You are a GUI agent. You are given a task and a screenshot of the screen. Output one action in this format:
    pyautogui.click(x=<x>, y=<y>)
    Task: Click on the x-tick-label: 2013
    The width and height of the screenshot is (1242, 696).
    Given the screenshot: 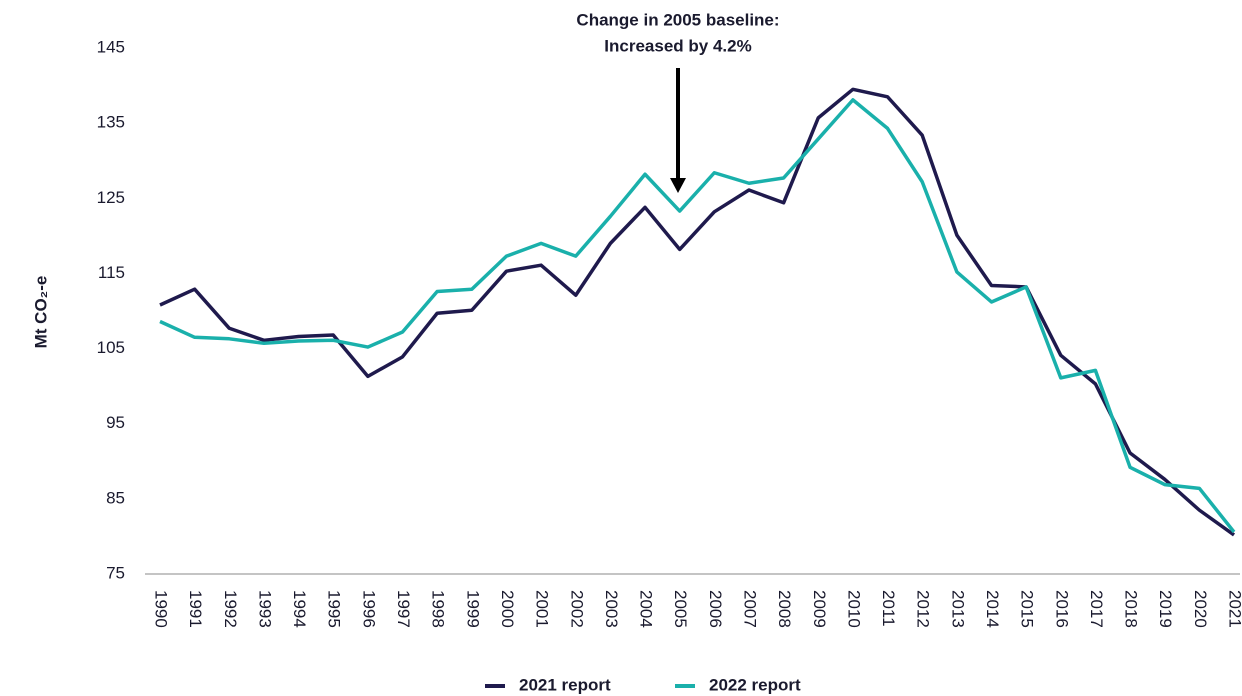 What is the action you would take?
    pyautogui.click(x=957, y=609)
    